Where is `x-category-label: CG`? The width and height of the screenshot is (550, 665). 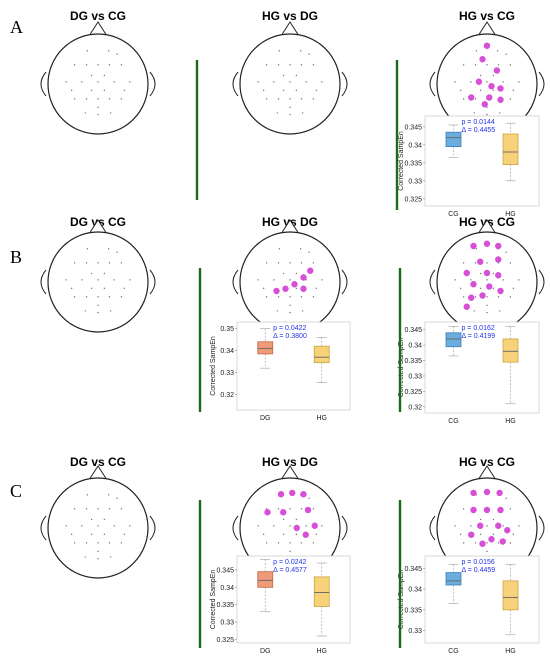 x-category-label: CG is located at coordinates (453, 214).